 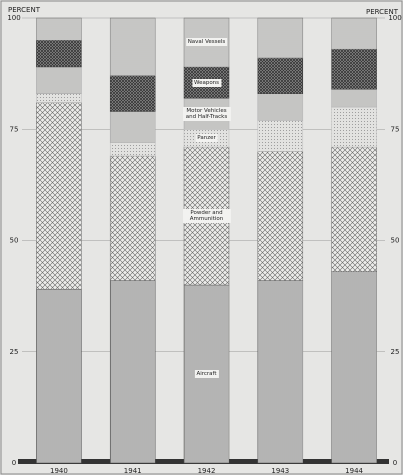 What do you see at coordinates (382, 12) in the screenshot?
I see `y-axis-label-right: PERCENT` at bounding box center [382, 12].